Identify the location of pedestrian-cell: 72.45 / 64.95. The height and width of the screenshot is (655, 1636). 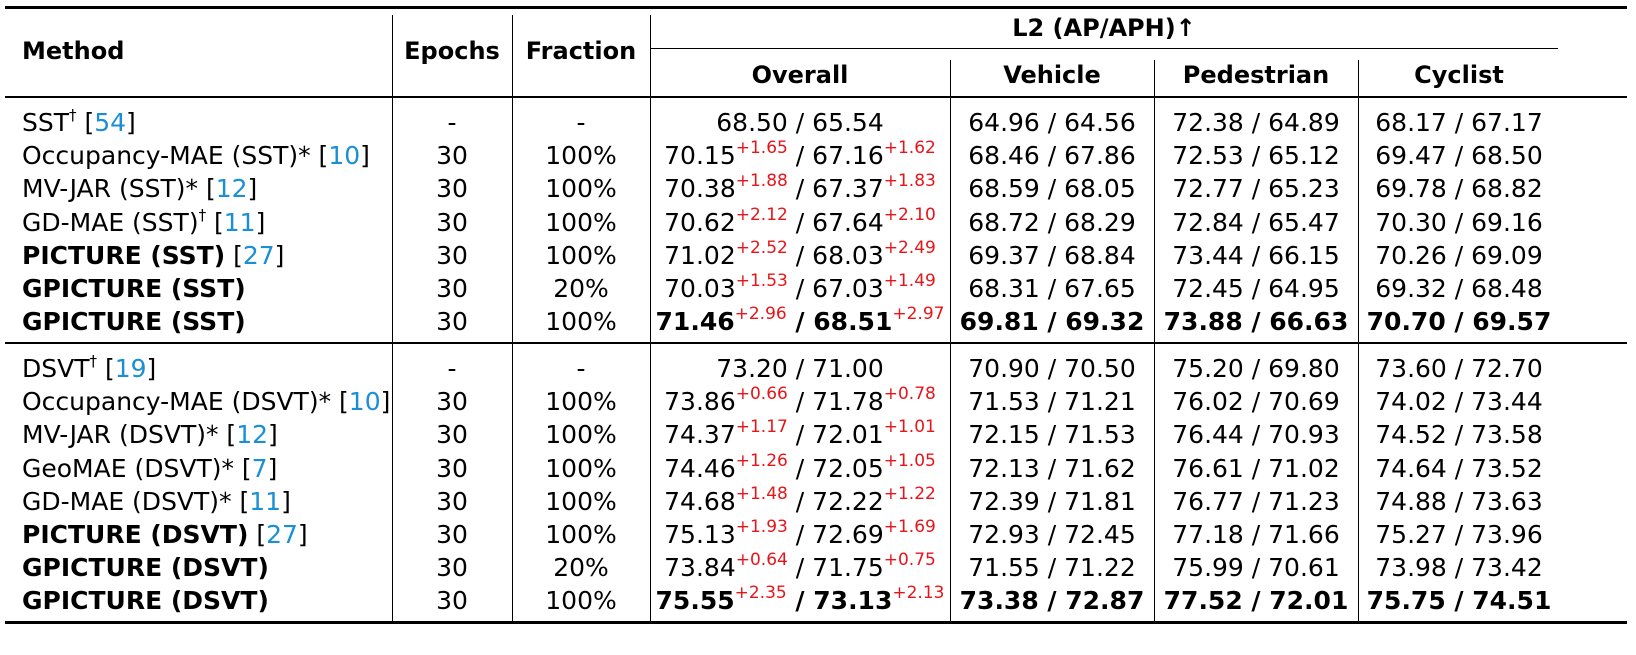
(1255, 289).